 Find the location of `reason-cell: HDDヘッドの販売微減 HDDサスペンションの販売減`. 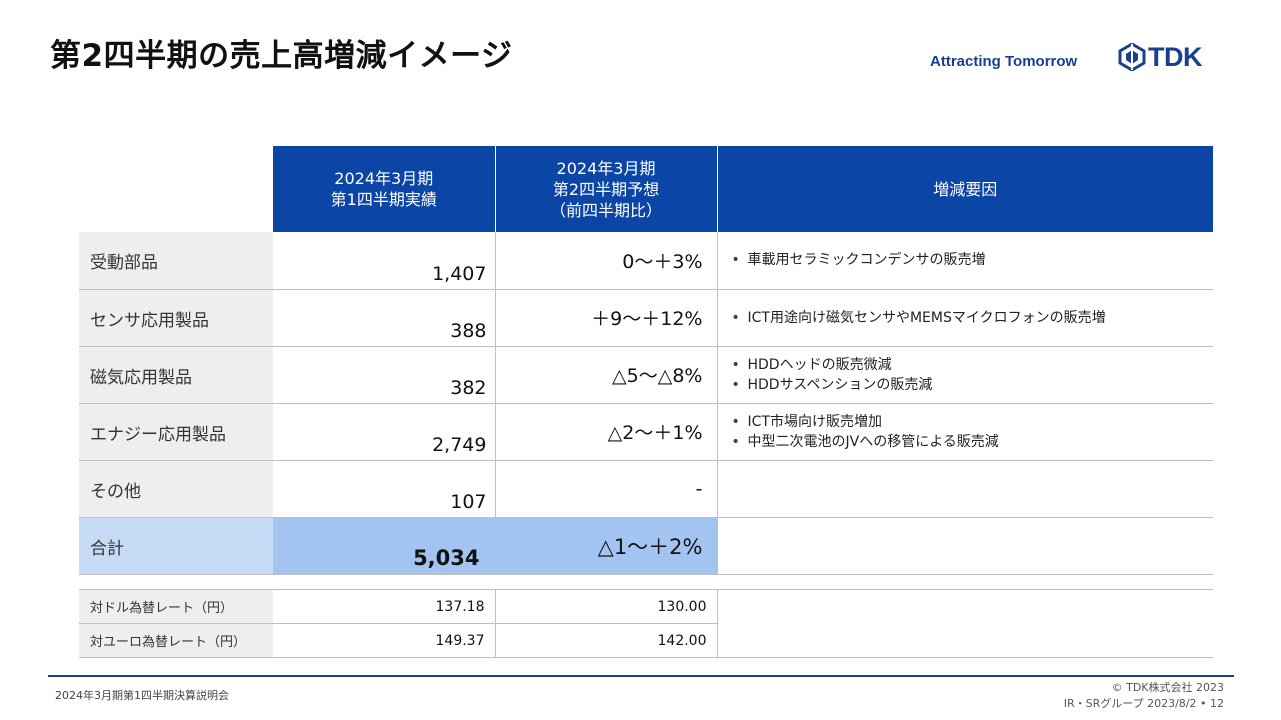

reason-cell: HDDヘッドの販売微減 HDDサスペンションの販売減 is located at coordinates (965, 375).